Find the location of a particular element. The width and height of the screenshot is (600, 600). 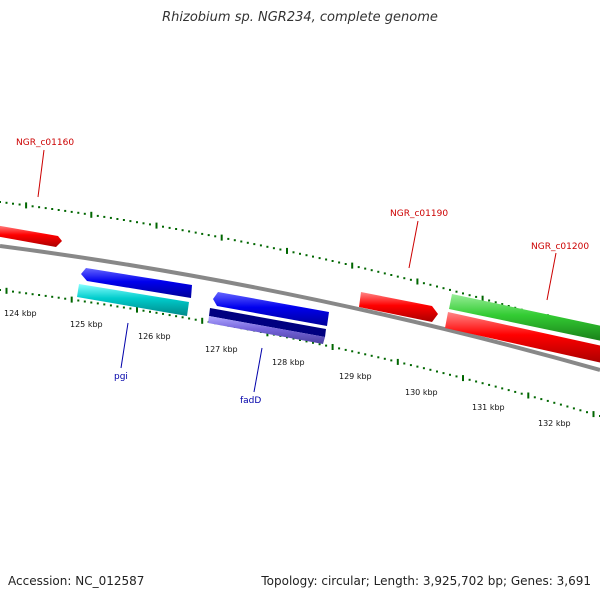

gene-NGR_c01160 is located at coordinates (31, 236).